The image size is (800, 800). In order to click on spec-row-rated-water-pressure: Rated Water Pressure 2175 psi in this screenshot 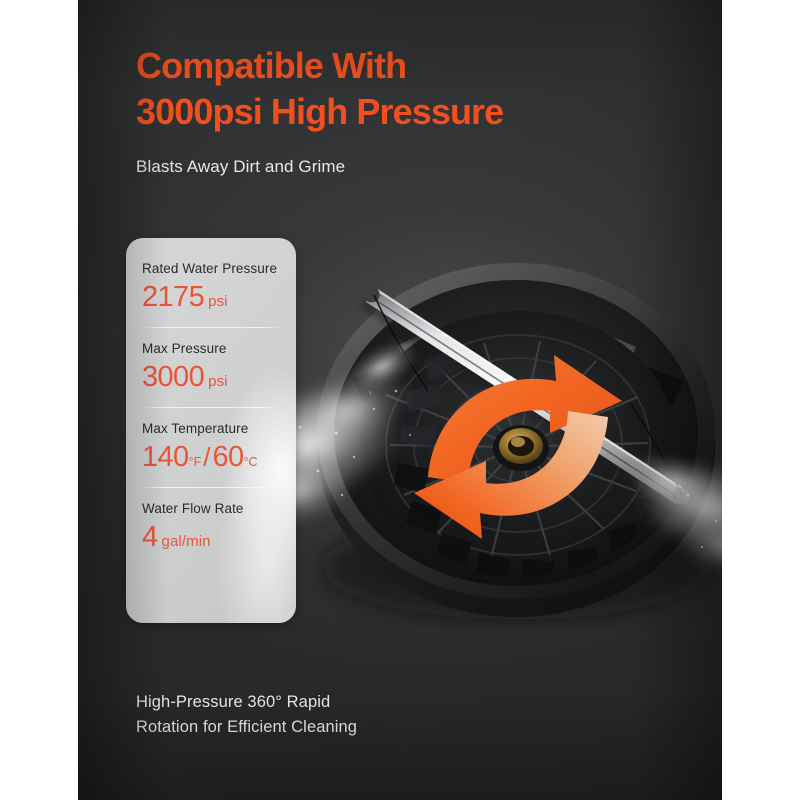, I will do `click(211, 287)`.